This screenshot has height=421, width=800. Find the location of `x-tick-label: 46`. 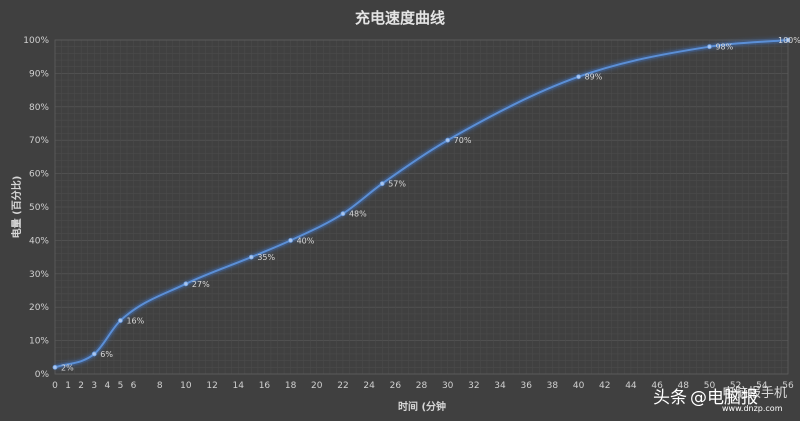

x-tick-label: 46 is located at coordinates (657, 386).